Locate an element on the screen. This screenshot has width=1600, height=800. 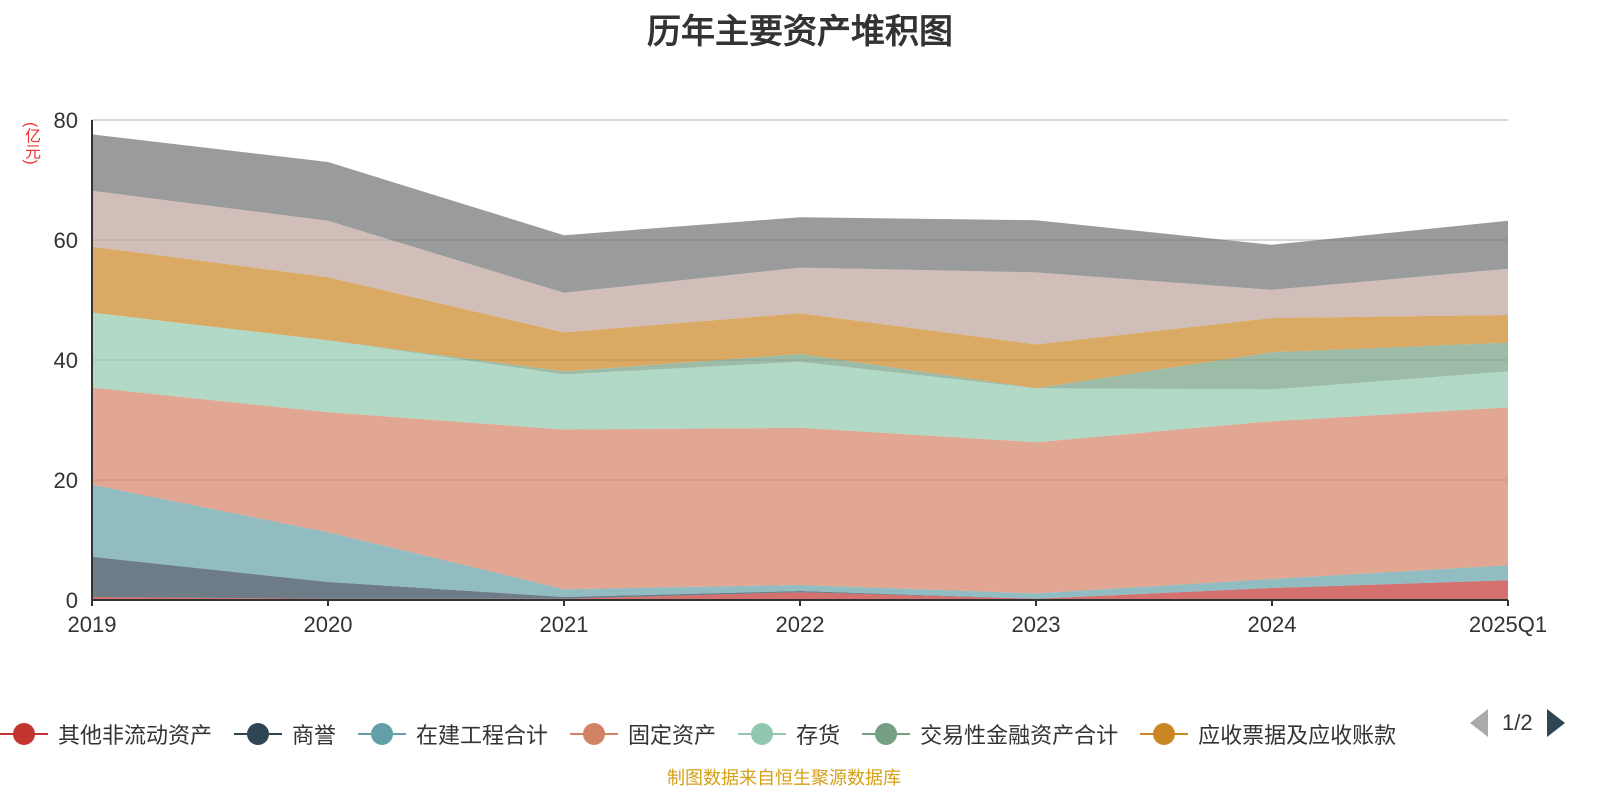
legend-item: 其他非流动资产 is located at coordinates (106, 734).